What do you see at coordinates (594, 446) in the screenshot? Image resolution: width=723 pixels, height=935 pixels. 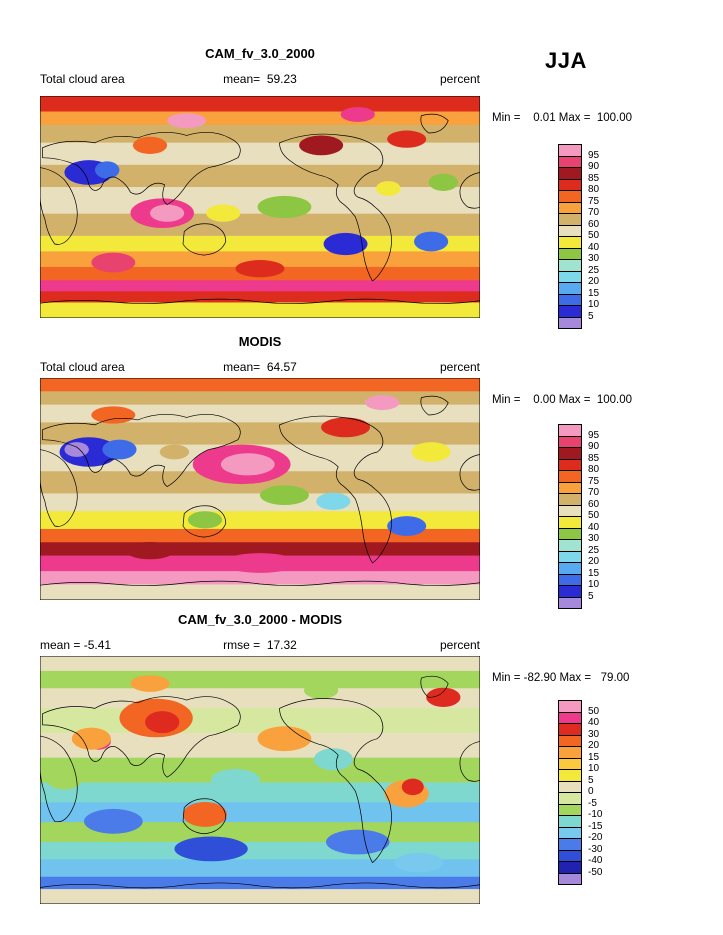 I see `colorbar-tick-label: 90` at bounding box center [594, 446].